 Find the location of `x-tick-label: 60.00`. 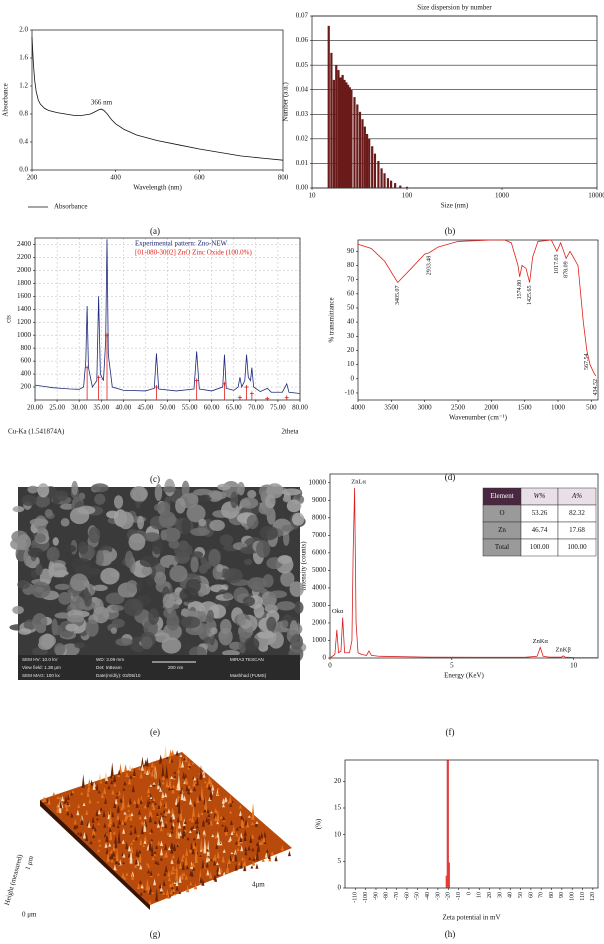

x-tick-label: 60.00 is located at coordinates (212, 408).